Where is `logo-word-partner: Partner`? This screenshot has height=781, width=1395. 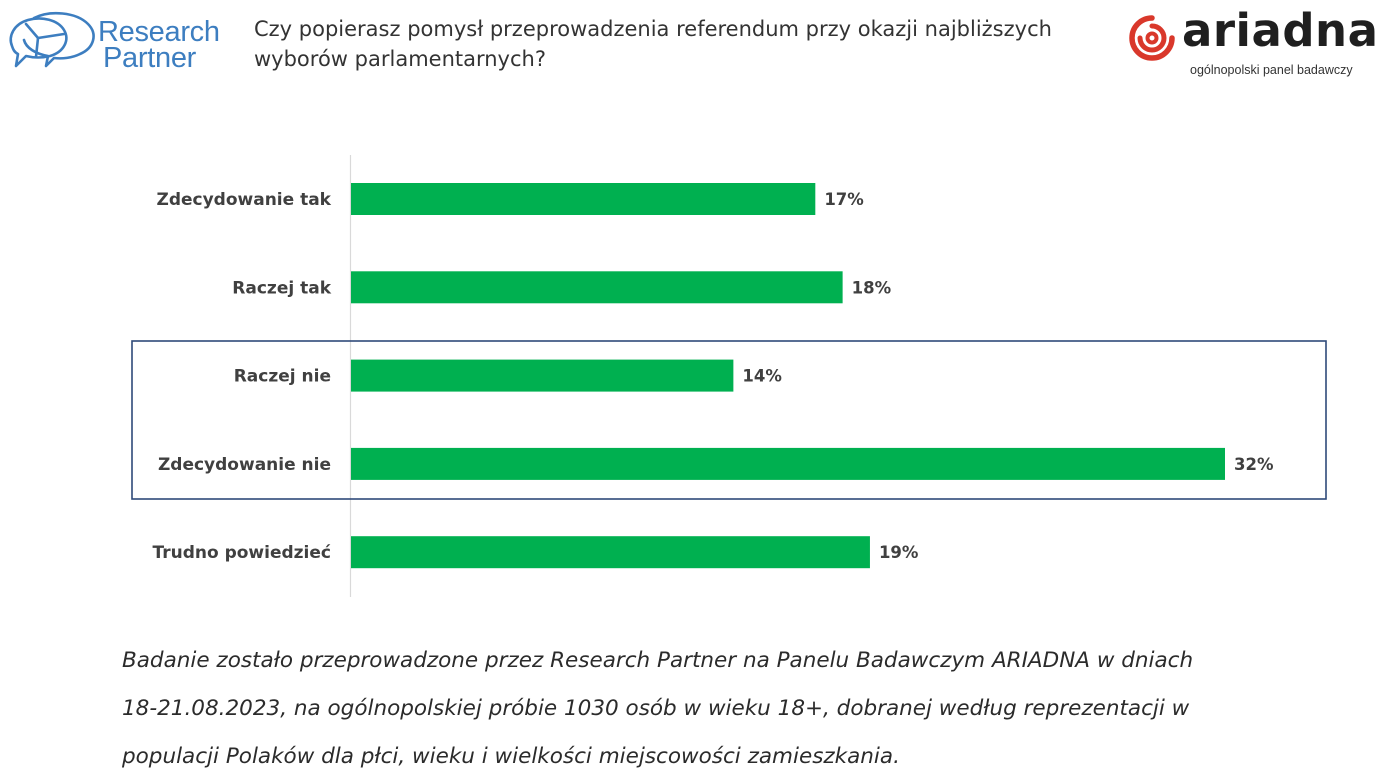 logo-word-partner: Partner is located at coordinates (149, 58).